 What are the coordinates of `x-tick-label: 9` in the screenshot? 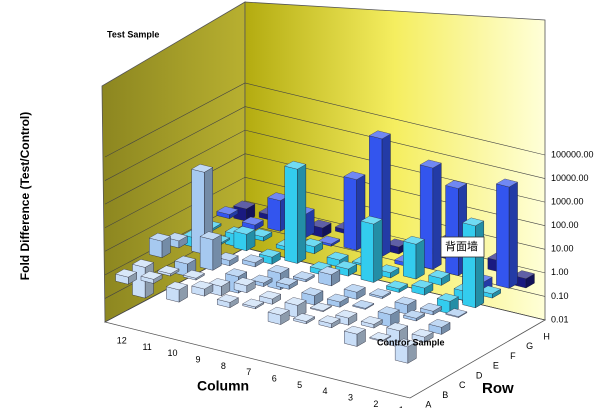 It's located at (197, 360).